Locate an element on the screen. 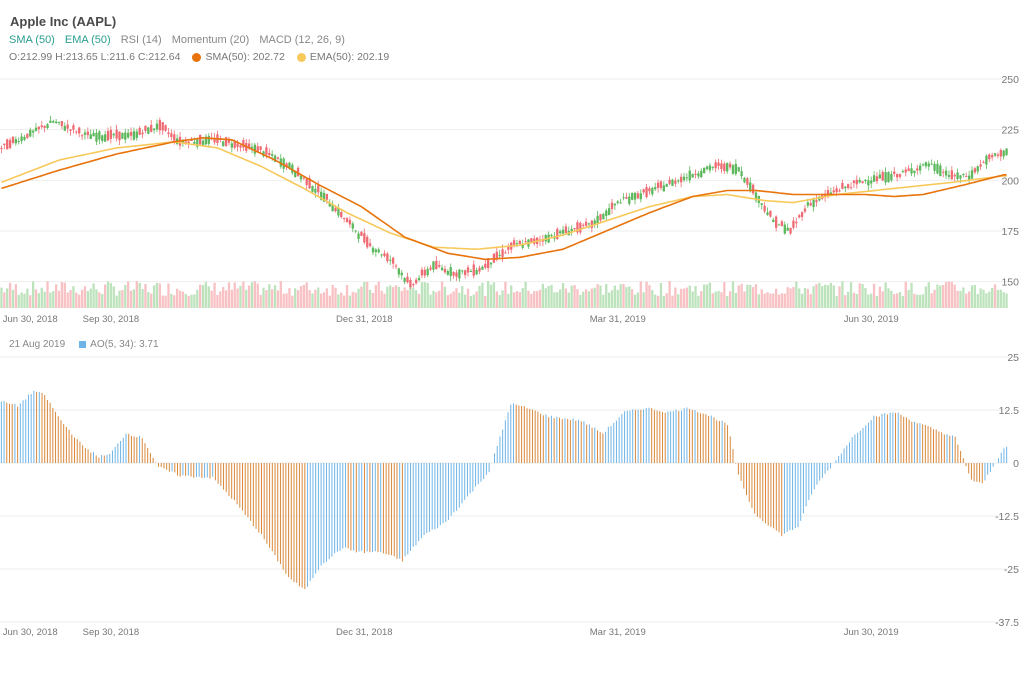  main-y-tick-label: 250 is located at coordinates (1010, 80).